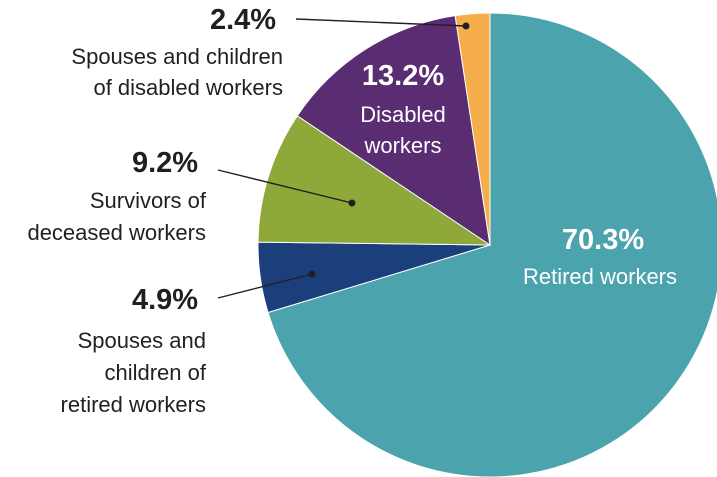  I want to click on leader-line-spouses-disabled, so click(381, 22).